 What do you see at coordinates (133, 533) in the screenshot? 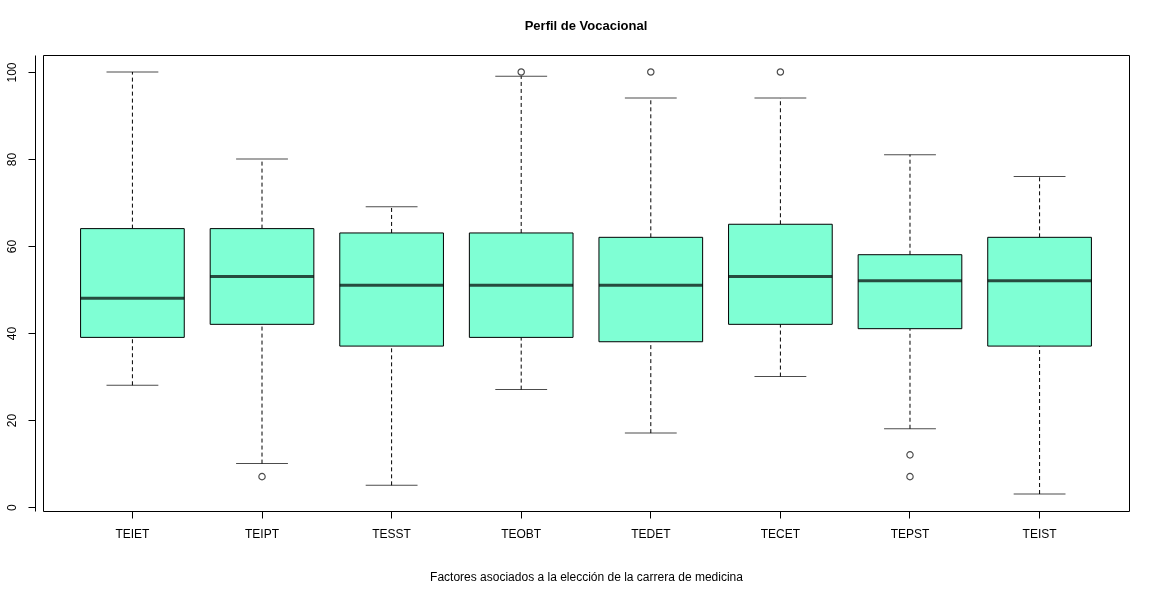
I see `x-tick-label: TEIET` at bounding box center [133, 533].